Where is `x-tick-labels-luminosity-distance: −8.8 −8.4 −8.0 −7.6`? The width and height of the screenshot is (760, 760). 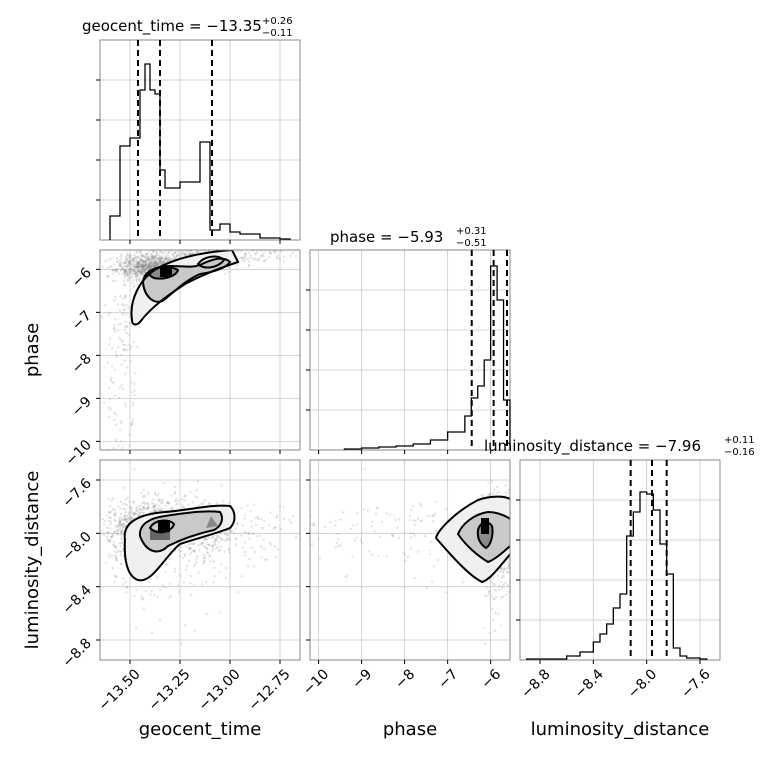 x-tick-labels-luminosity-distance: −8.8 −8.4 −8.0 −7.6 is located at coordinates (615, 683).